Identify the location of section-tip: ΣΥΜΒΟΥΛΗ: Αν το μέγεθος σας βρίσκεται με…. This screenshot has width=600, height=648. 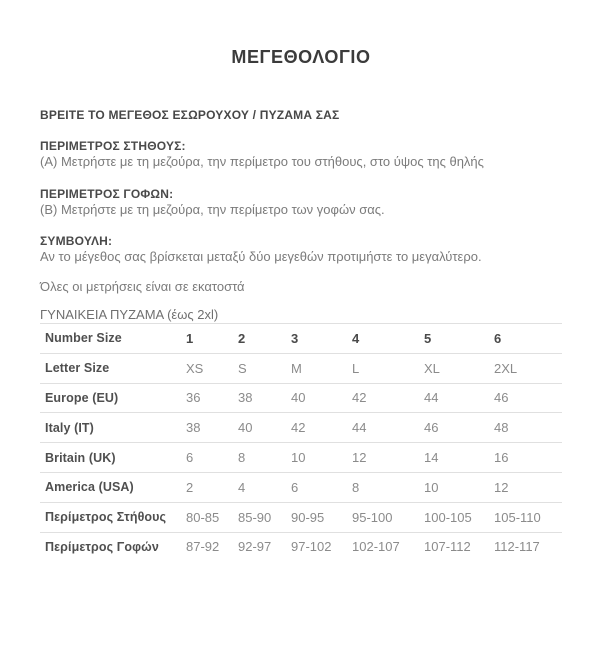
(301, 249).